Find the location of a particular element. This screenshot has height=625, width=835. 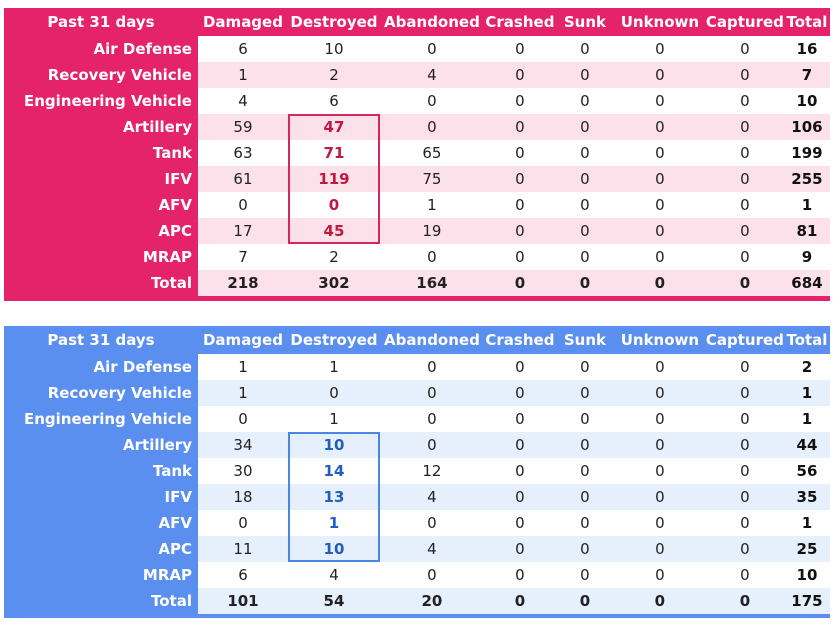

row-label: Artillery is located at coordinates (157, 127).